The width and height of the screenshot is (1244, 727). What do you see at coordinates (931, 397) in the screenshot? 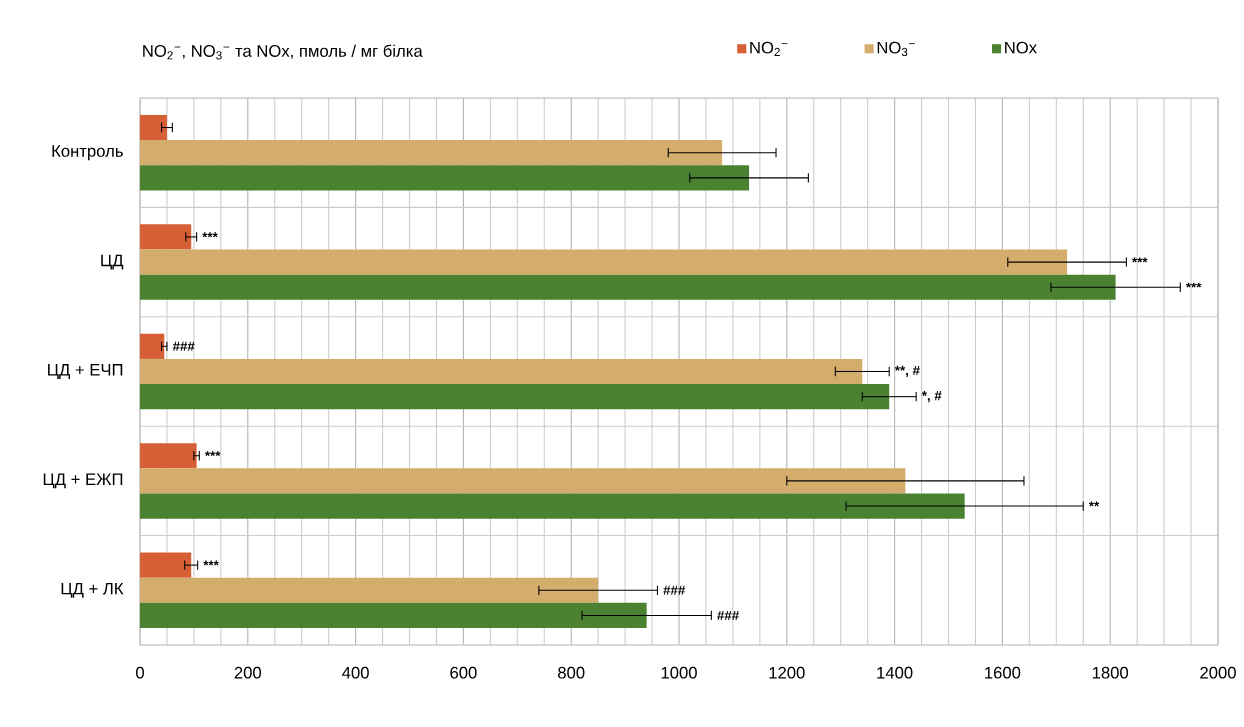
I see `annotation: *, #` at bounding box center [931, 397].